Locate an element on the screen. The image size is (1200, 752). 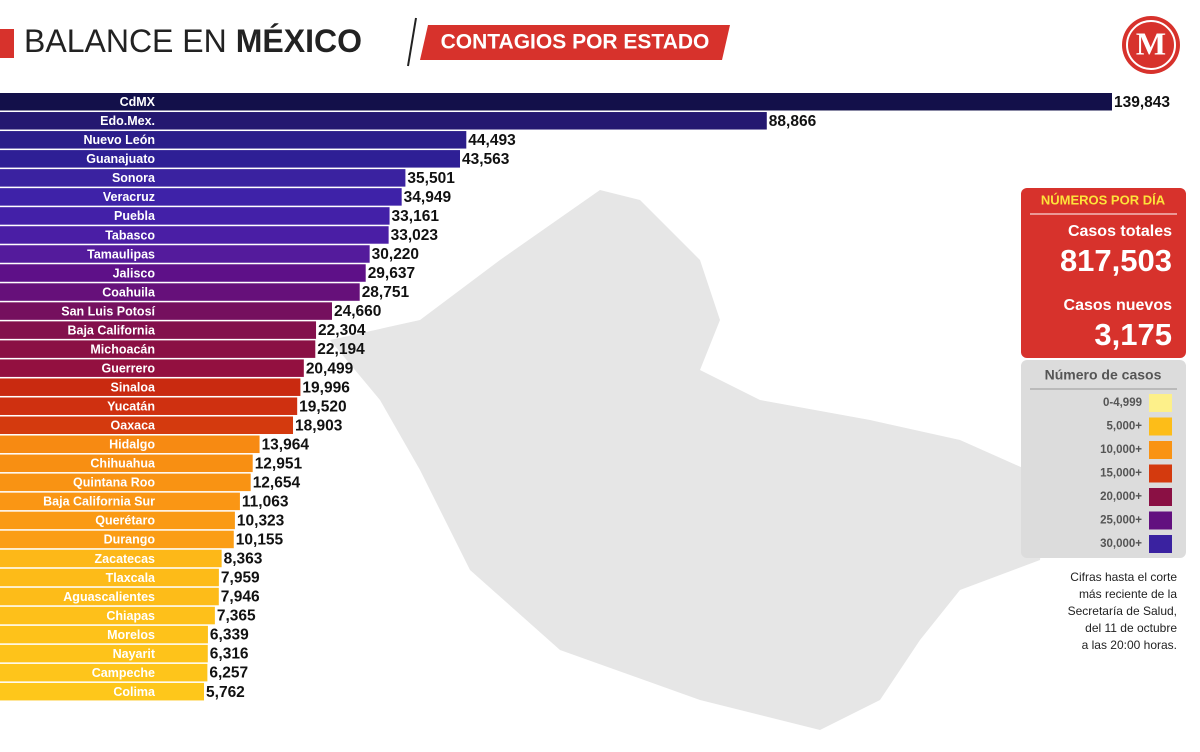
subtitle: CONTAGIOS POR ESTADO is located at coordinates (575, 42).